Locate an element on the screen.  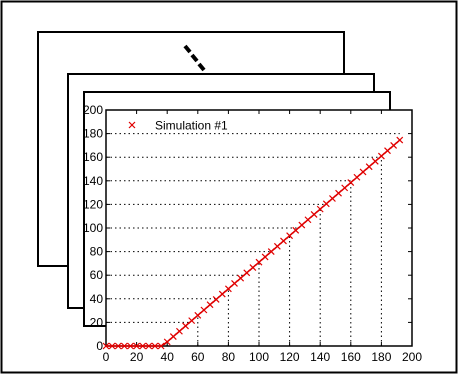
y-tick-label: 160 is located at coordinates (93, 157).